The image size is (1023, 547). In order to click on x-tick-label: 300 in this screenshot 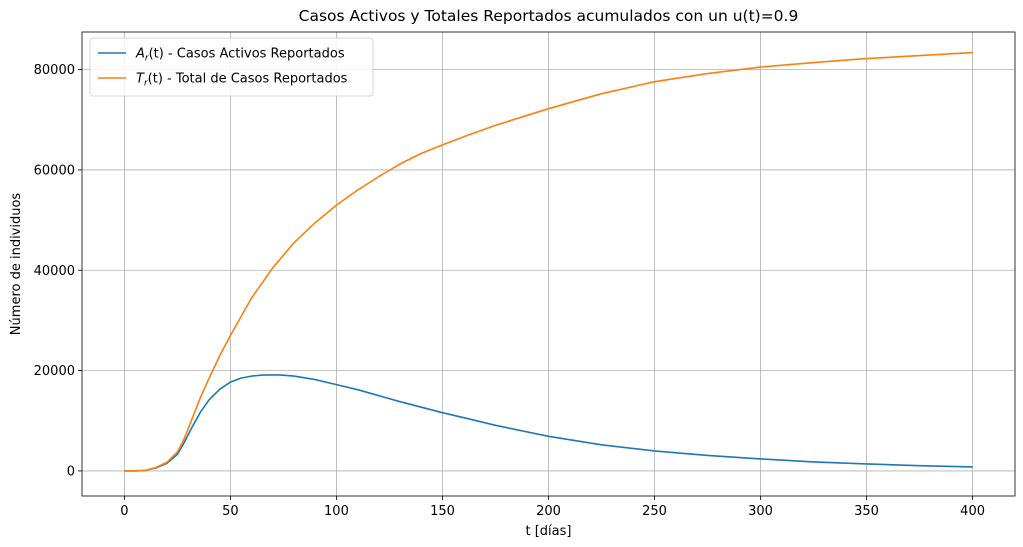, I will do `click(760, 511)`.